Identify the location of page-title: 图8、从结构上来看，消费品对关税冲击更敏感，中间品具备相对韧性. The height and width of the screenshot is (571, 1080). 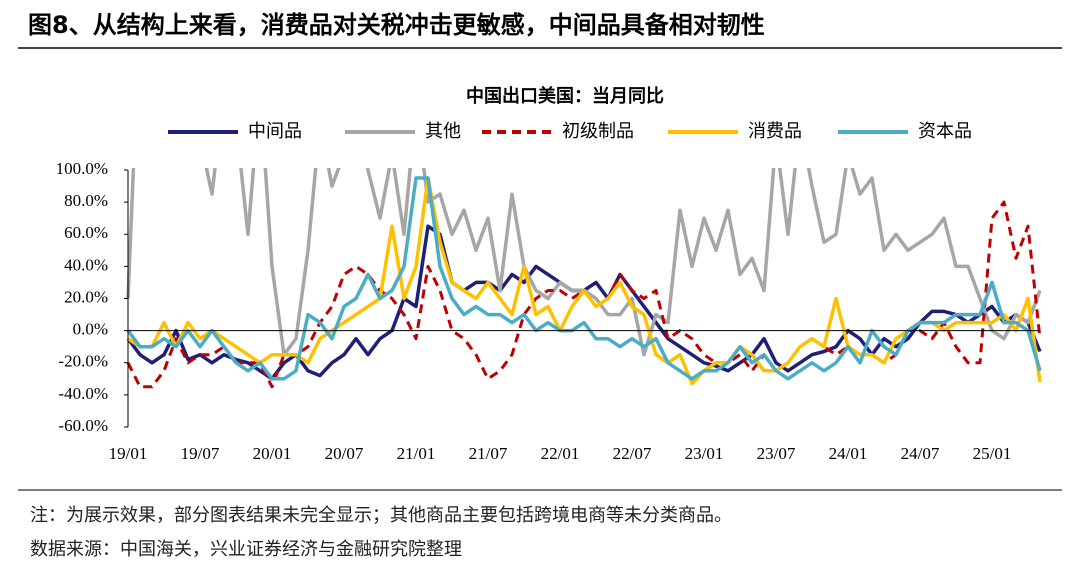
(396, 25).